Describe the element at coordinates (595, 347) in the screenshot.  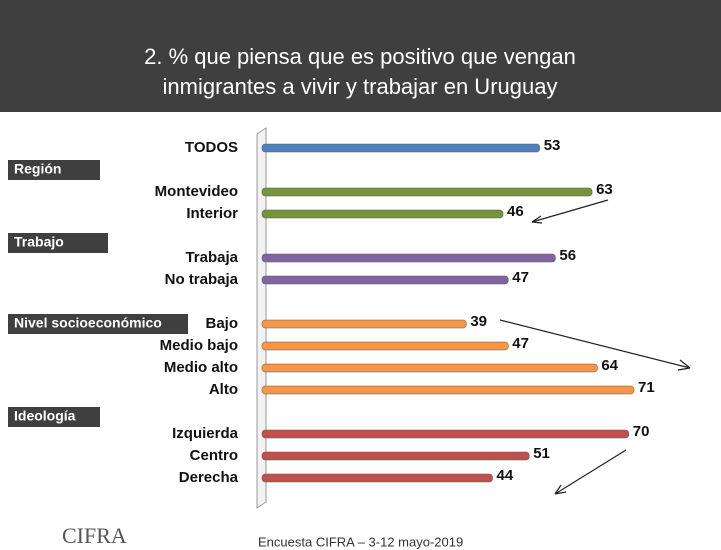
I see `arrows` at that location.